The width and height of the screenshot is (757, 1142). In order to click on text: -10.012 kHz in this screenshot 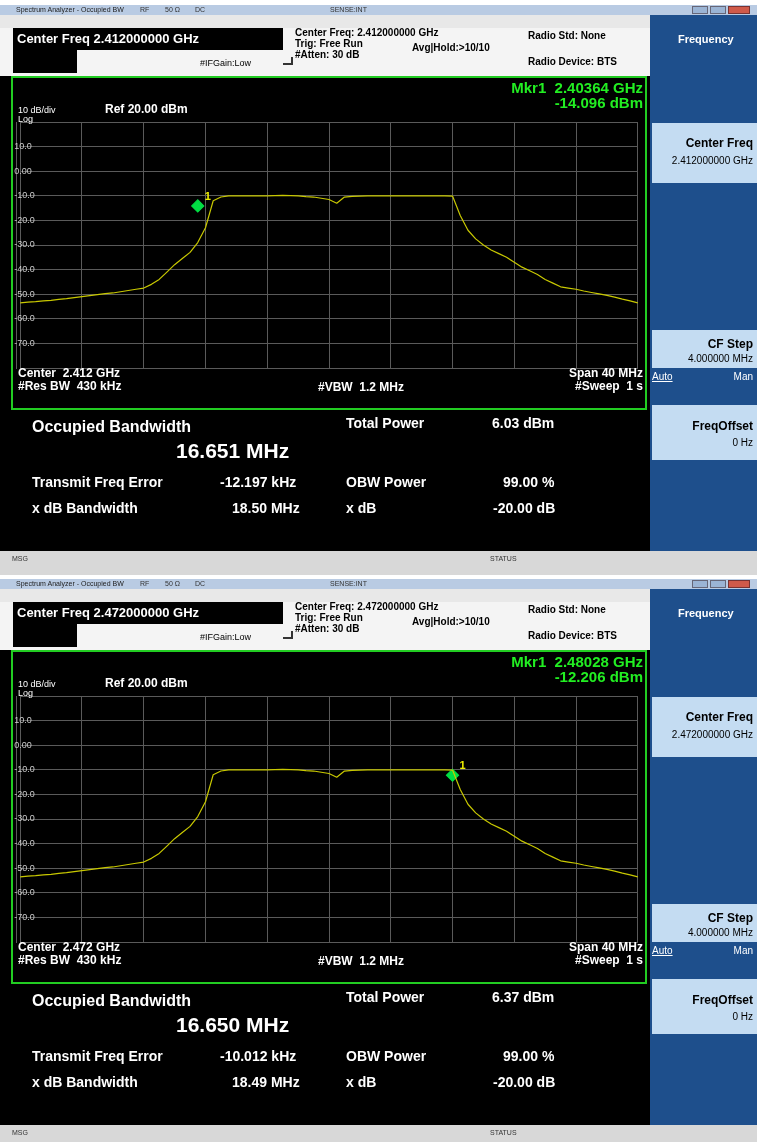, I will do `click(258, 1056)`.